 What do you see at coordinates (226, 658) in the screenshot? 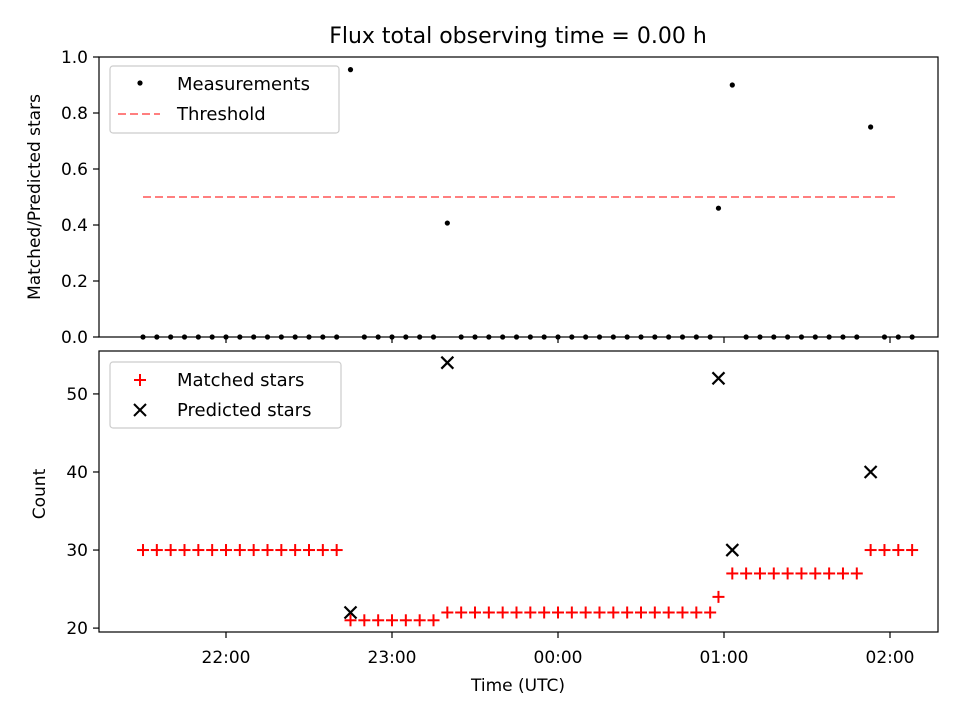
I see `x-tick-label: 22:00` at bounding box center [226, 658].